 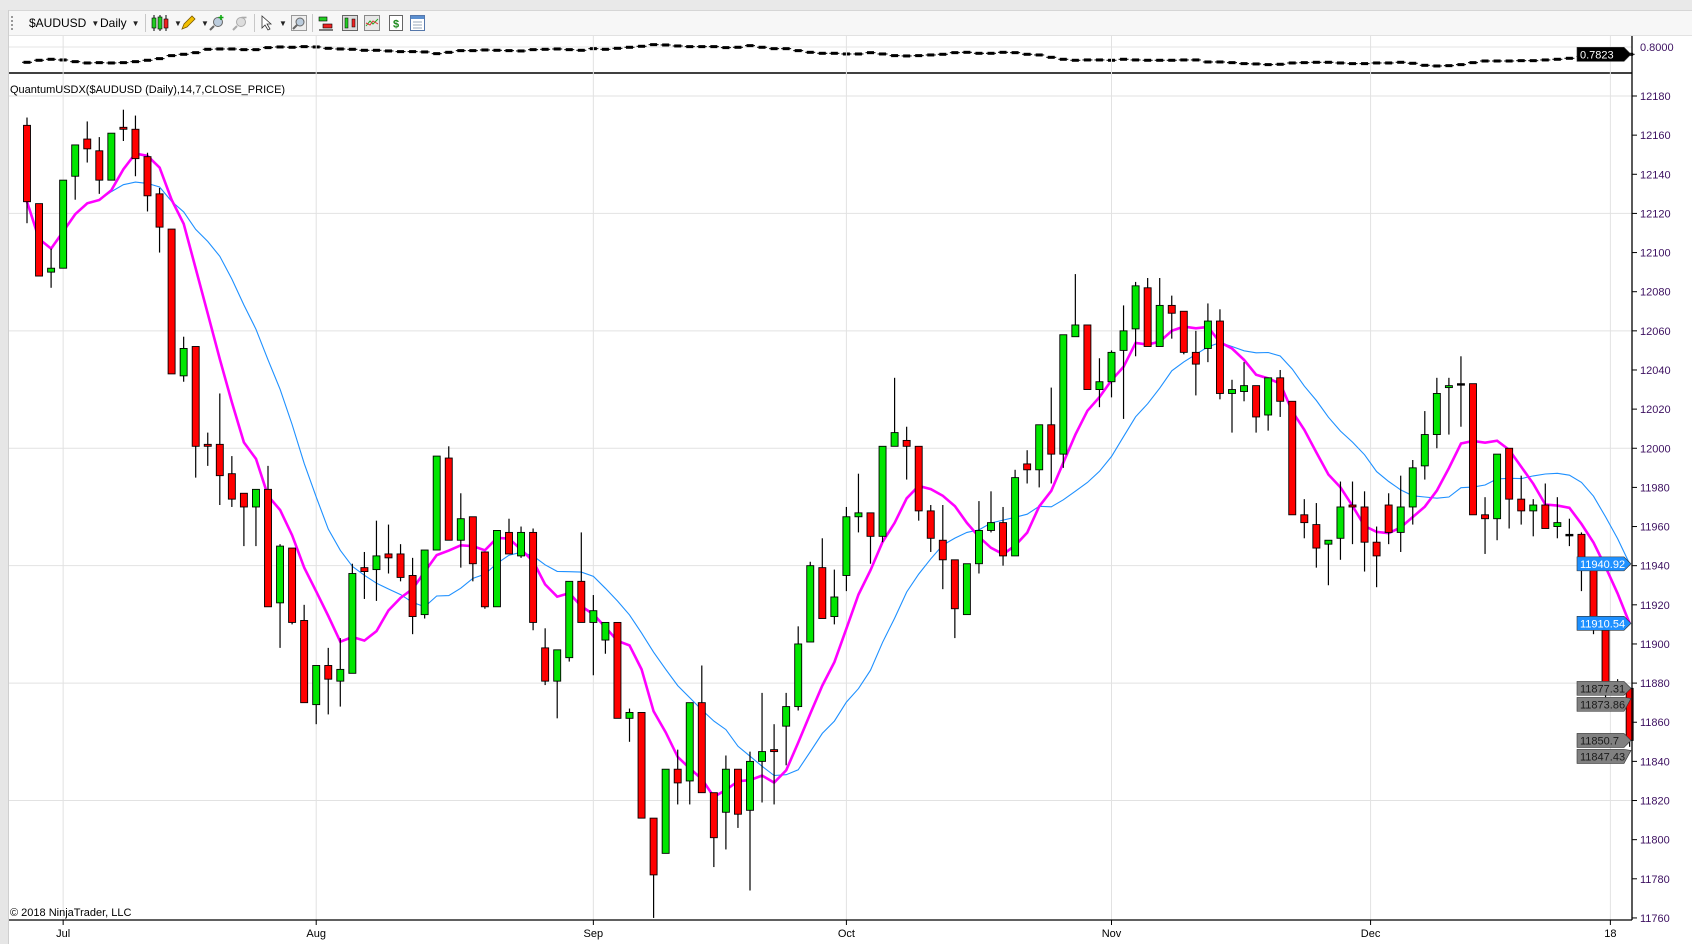 What do you see at coordinates (299, 23) in the screenshot?
I see `magnifier-button` at bounding box center [299, 23].